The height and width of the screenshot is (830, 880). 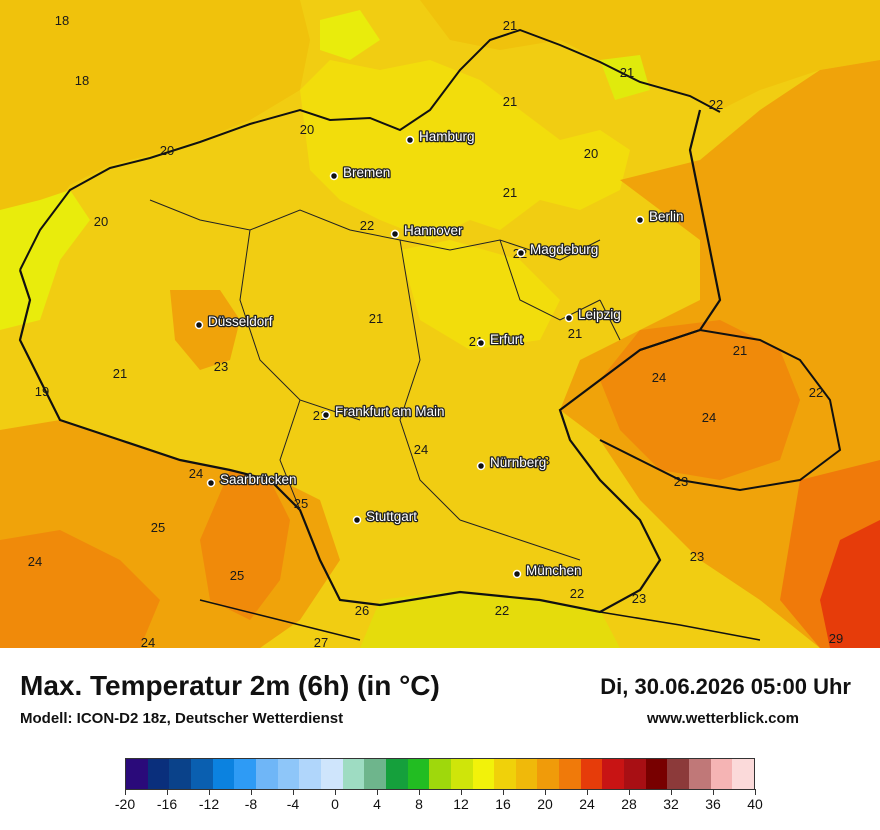 I want to click on warm-zone-north, so click(x=465, y=150).